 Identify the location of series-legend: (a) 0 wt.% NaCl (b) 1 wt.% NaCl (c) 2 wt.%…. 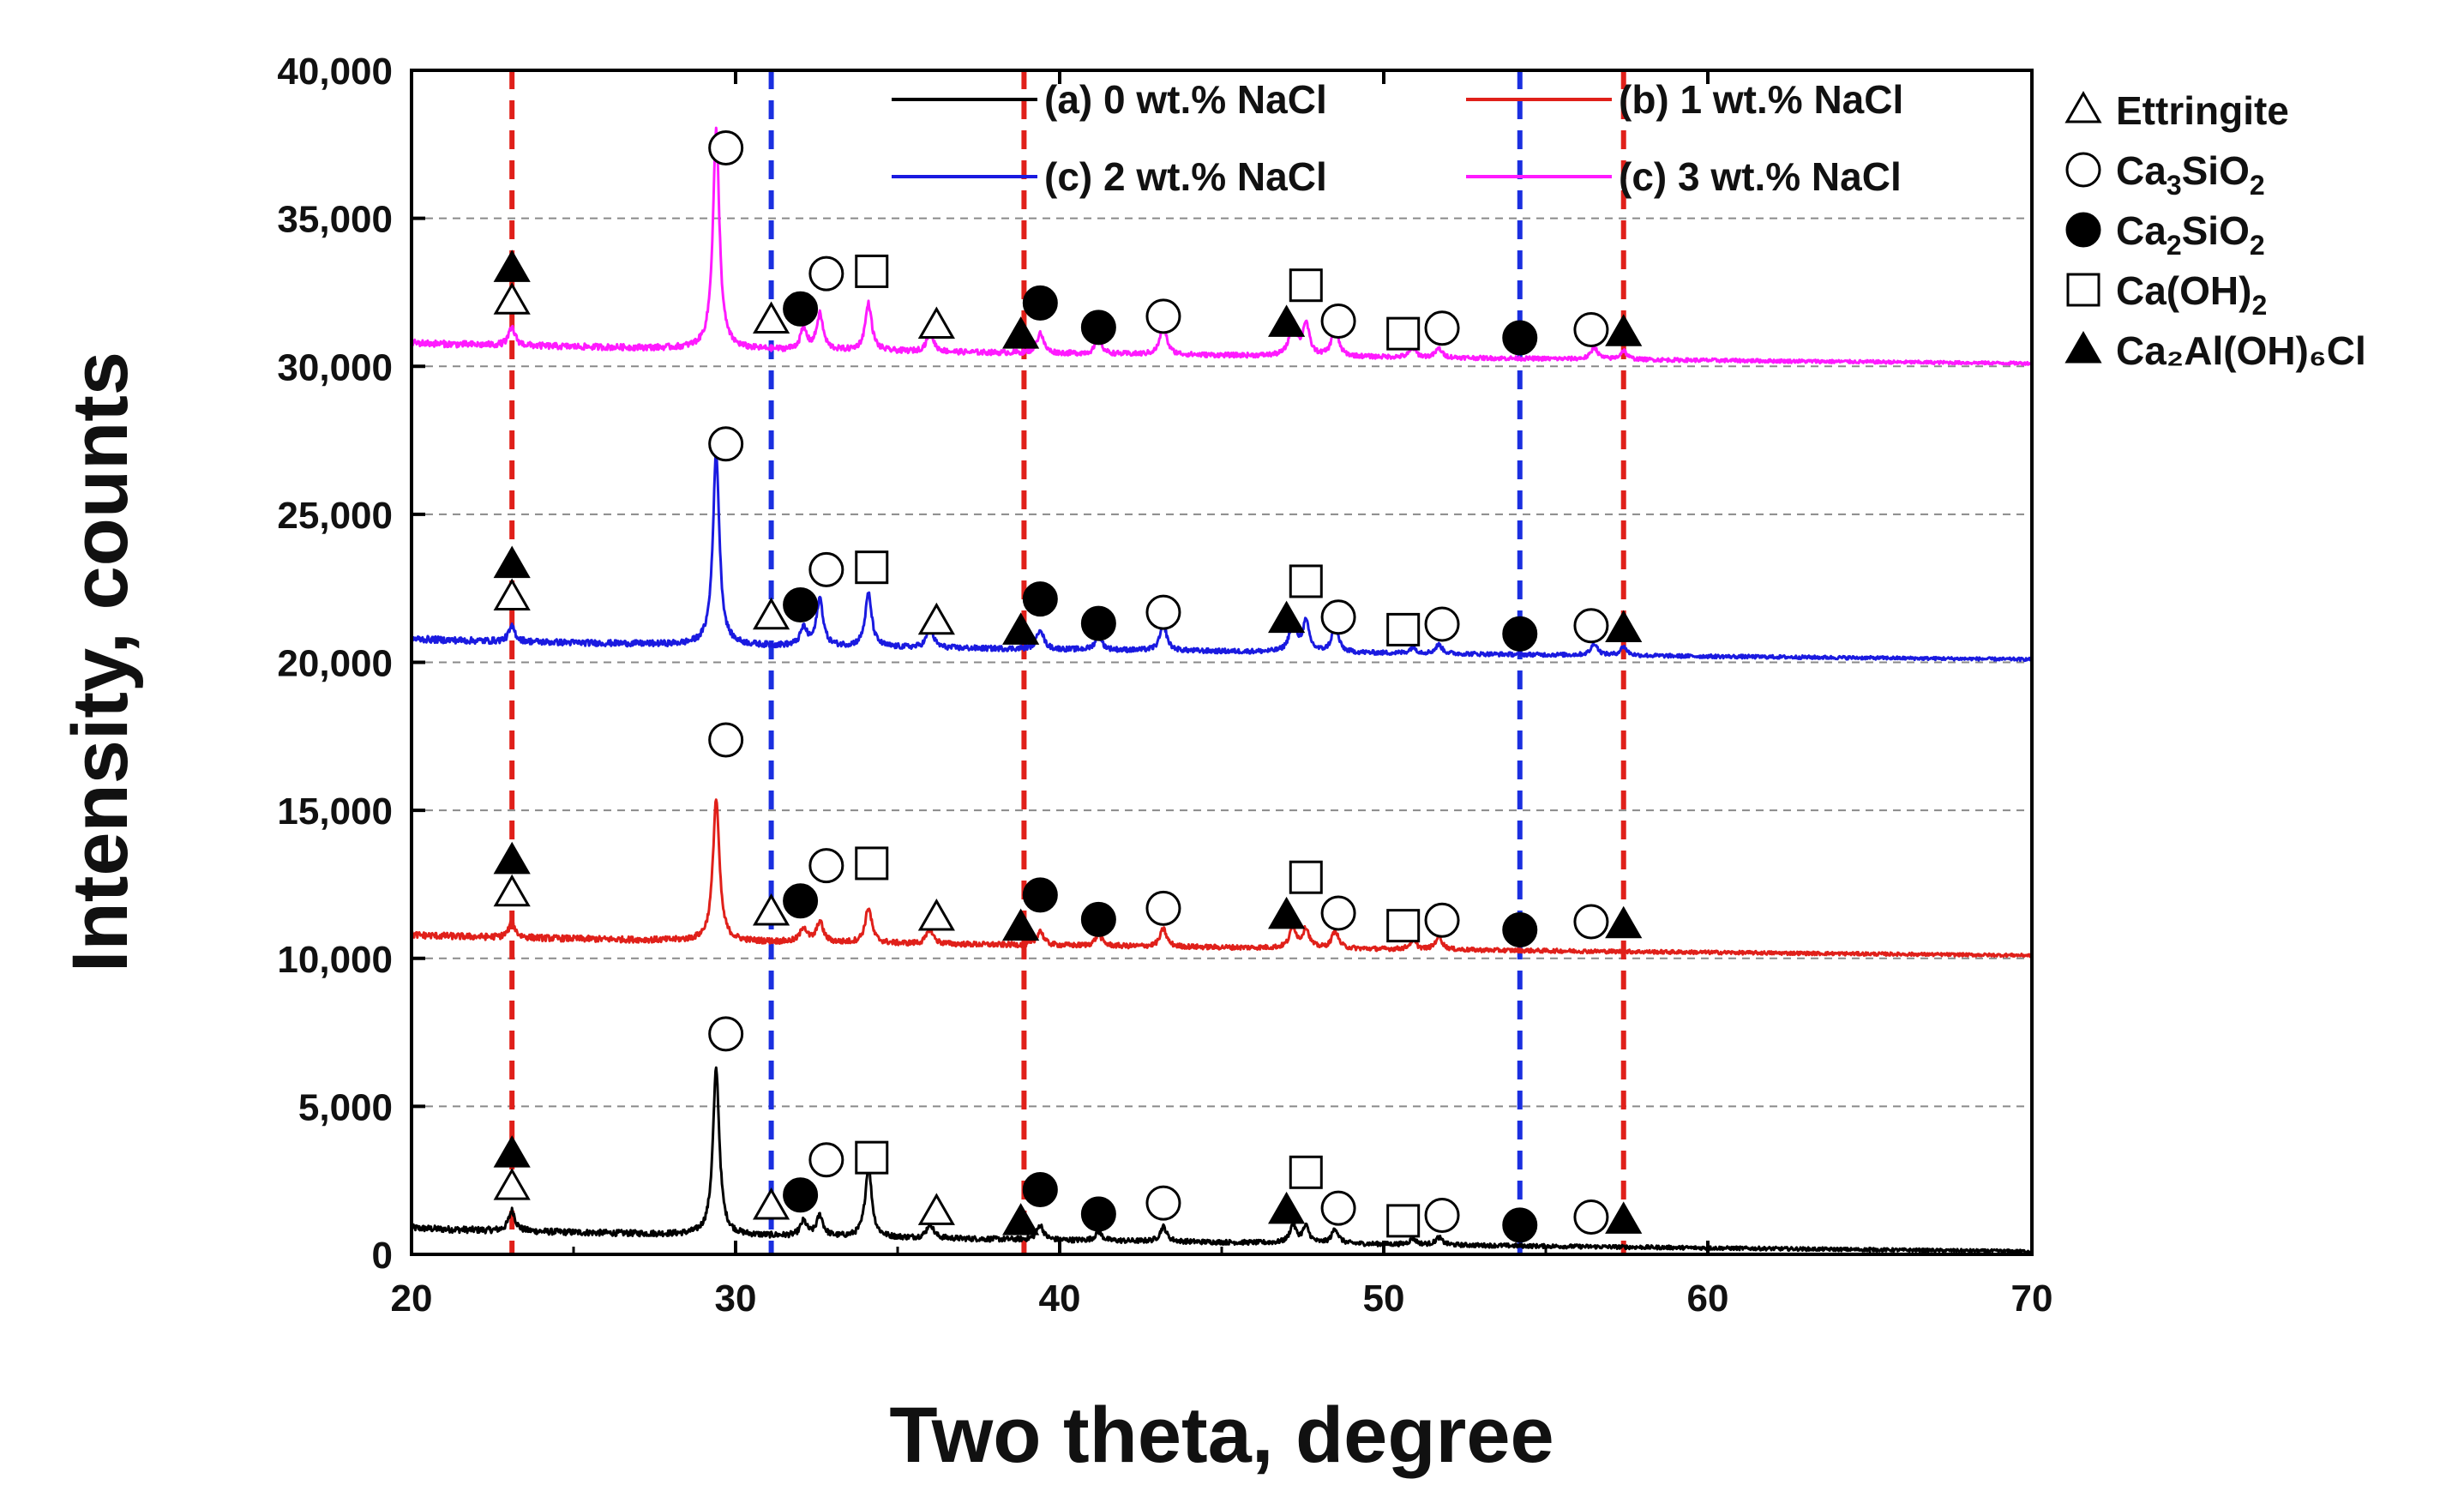
(1397, 138).